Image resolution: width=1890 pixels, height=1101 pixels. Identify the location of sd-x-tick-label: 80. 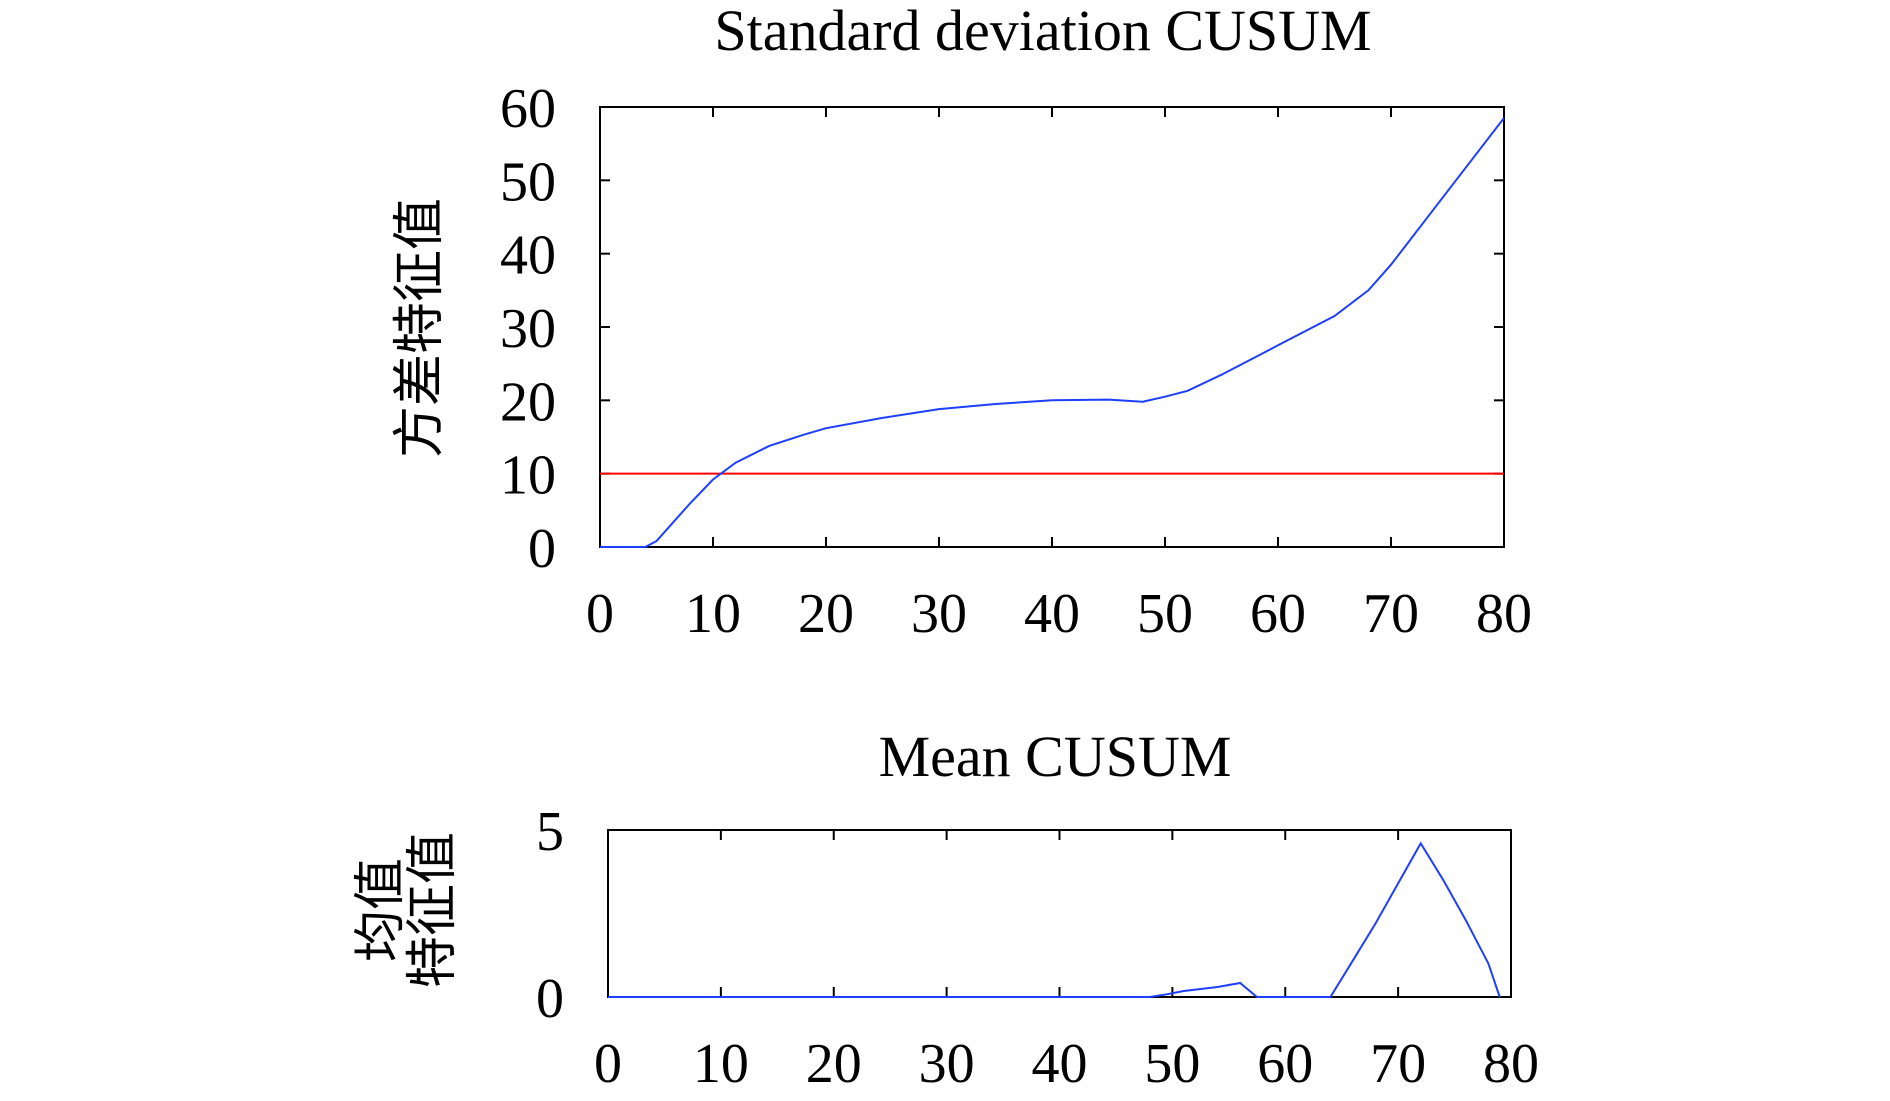
(1504, 614).